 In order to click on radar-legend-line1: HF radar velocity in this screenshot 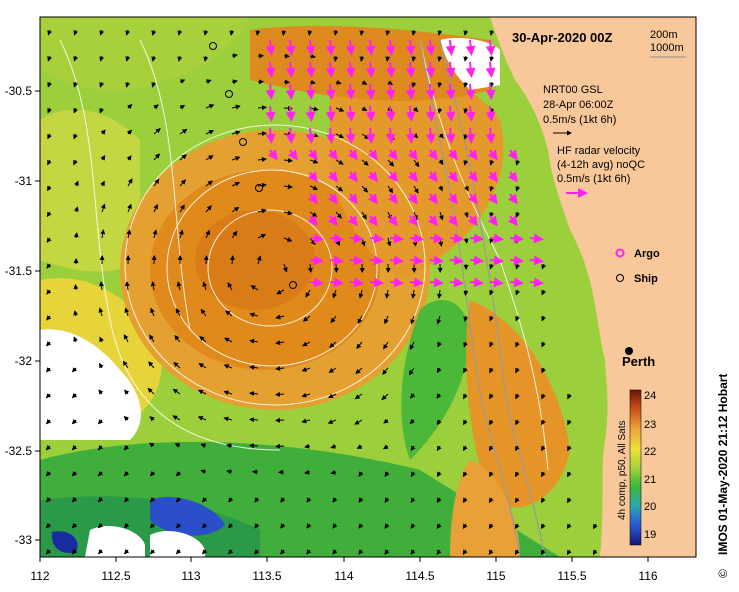, I will do `click(599, 151)`.